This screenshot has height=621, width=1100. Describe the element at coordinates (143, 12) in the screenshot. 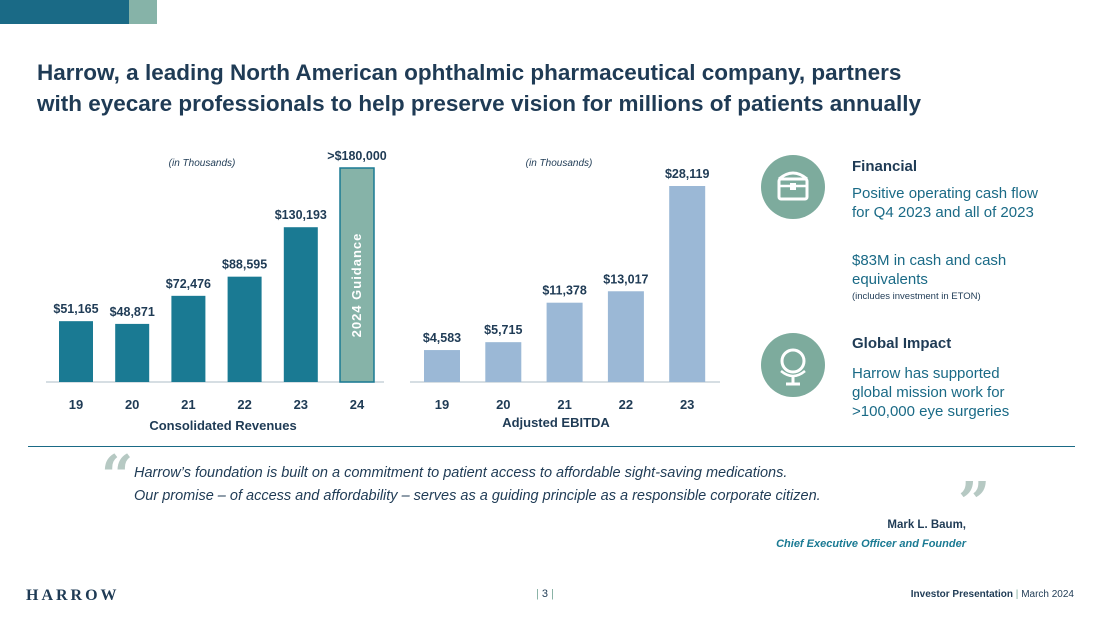

I see `top-accent-bar-light` at that location.